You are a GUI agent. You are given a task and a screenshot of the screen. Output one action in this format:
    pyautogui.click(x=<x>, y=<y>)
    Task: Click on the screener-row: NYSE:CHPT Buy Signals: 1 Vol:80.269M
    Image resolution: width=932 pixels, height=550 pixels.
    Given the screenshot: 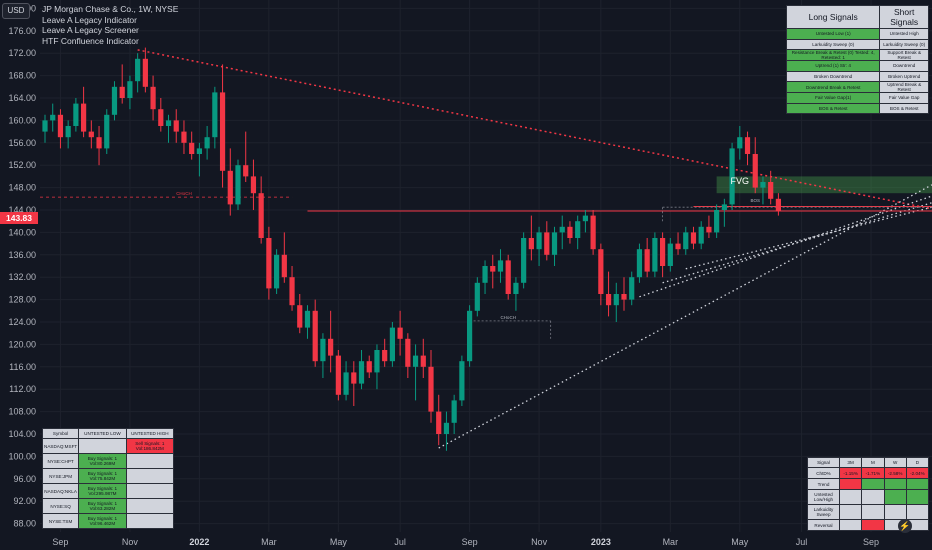 What is the action you would take?
    pyautogui.click(x=108, y=461)
    